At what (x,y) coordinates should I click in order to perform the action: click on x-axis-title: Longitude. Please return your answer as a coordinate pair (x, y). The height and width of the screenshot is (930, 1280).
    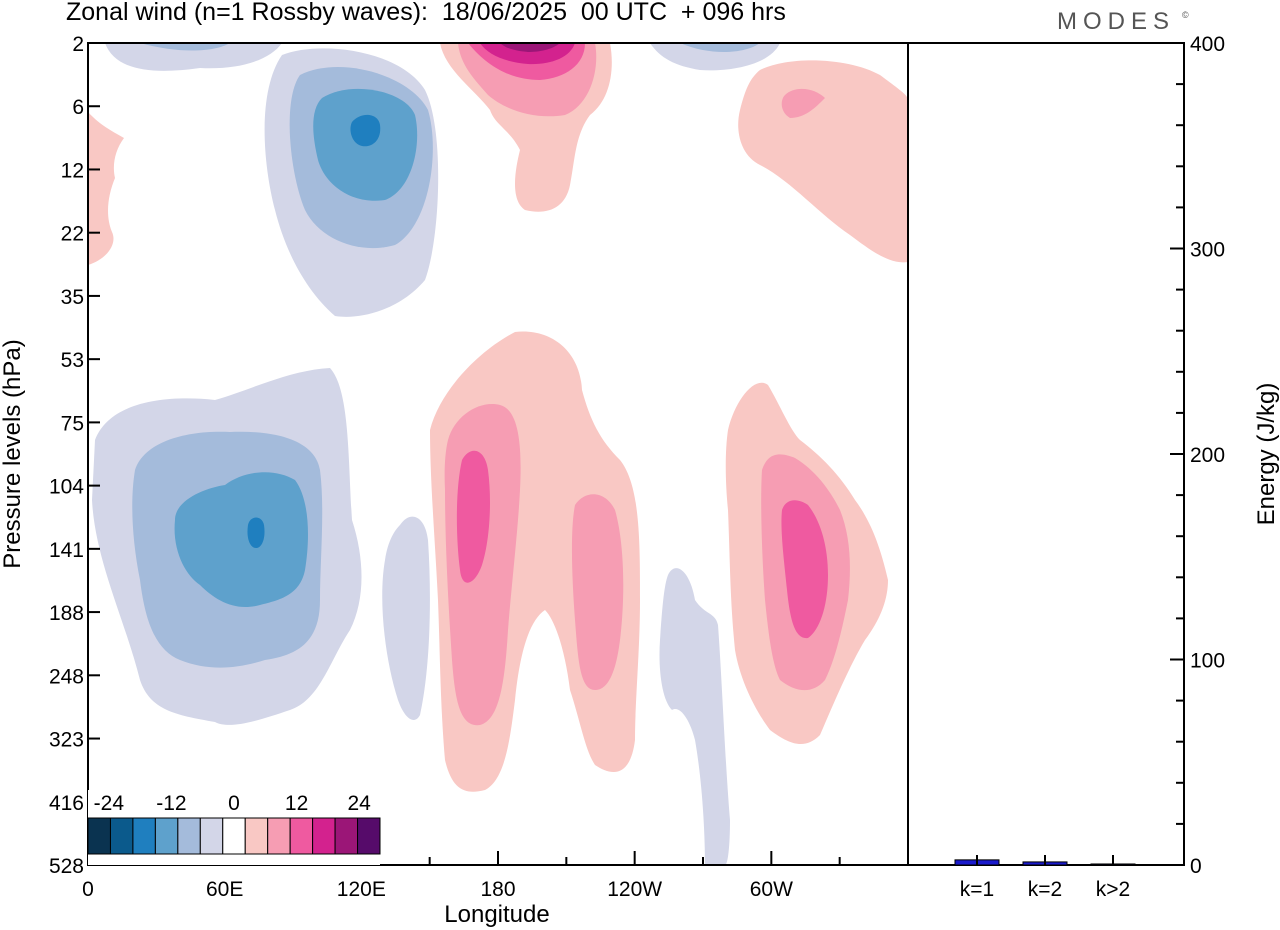
    Looking at the image, I should click on (496, 914).